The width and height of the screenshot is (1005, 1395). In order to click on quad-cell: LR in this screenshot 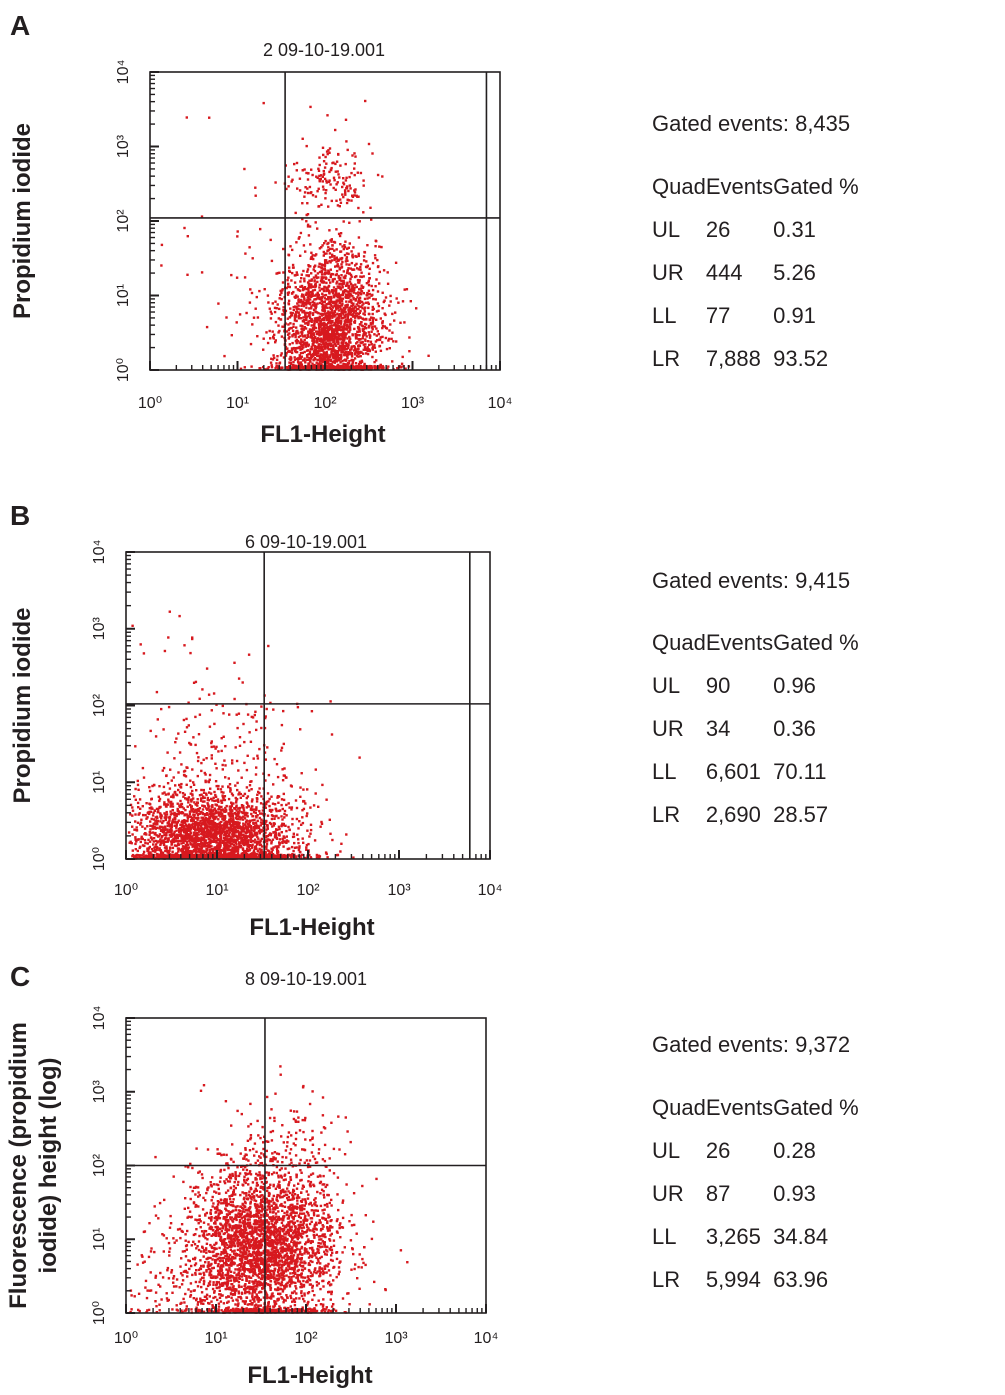, I will do `click(666, 358)`.